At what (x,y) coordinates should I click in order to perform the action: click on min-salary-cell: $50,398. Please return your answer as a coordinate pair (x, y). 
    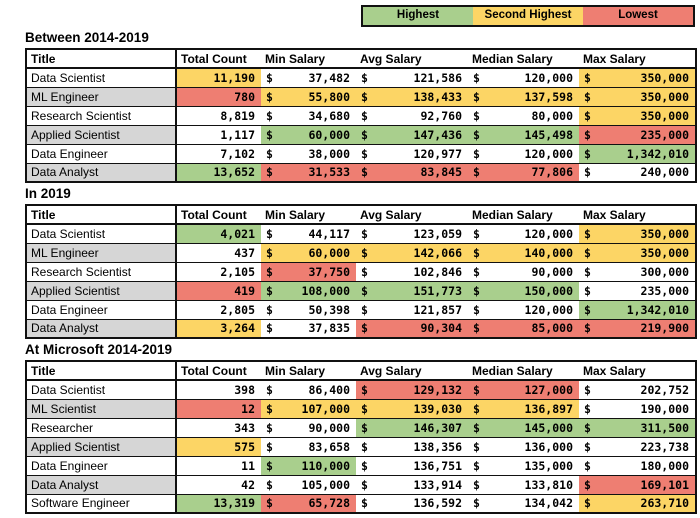
    Looking at the image, I should click on (308, 309).